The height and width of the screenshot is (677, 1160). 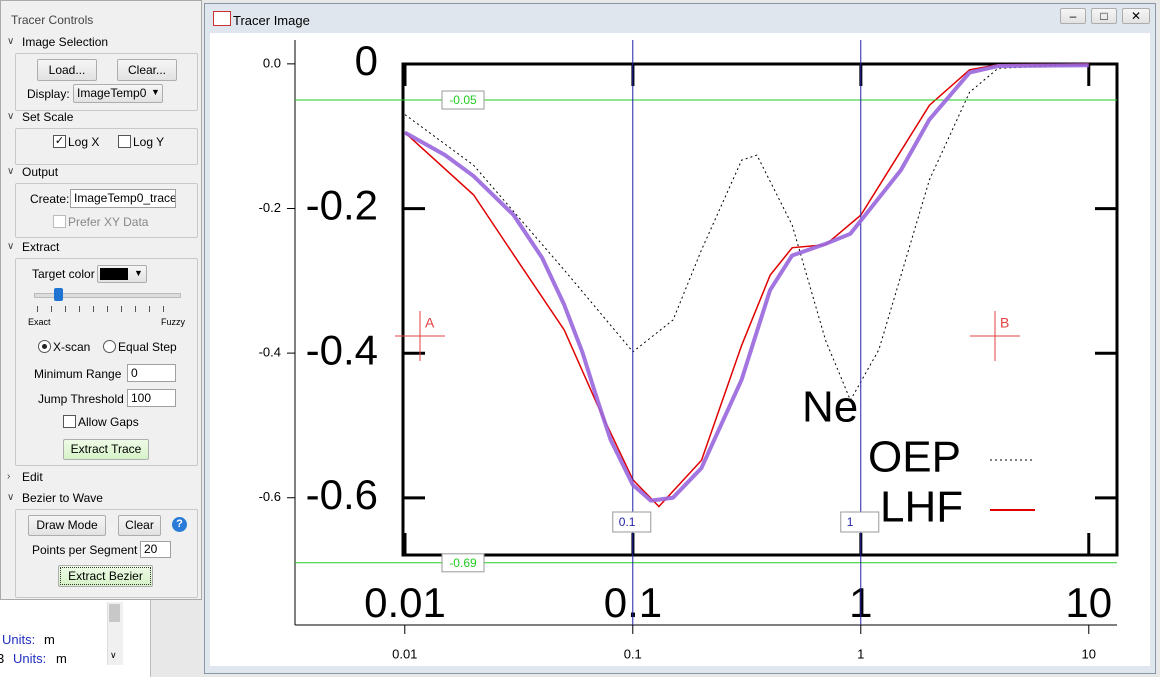 What do you see at coordinates (9, 476) in the screenshot?
I see `chevron: ›` at bounding box center [9, 476].